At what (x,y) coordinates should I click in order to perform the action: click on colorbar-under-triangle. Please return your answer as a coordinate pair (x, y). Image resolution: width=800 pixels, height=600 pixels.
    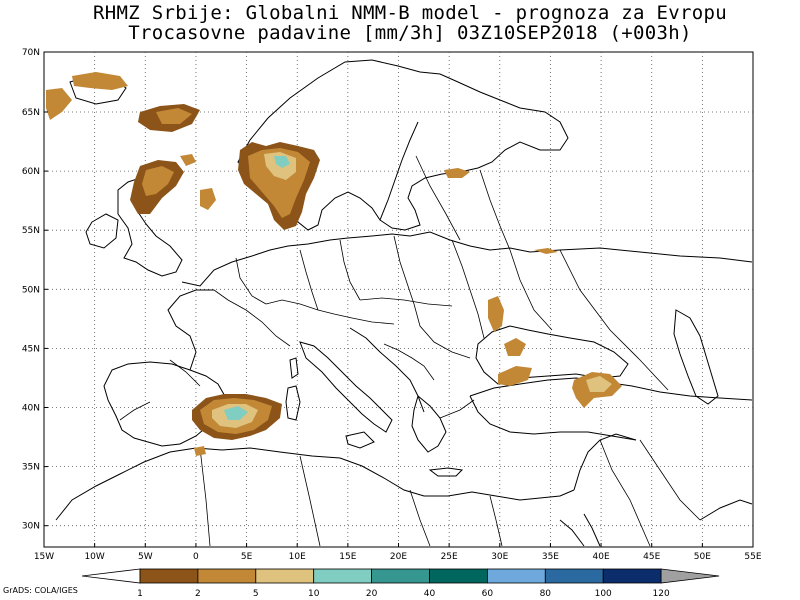
    Looking at the image, I should click on (111, 576).